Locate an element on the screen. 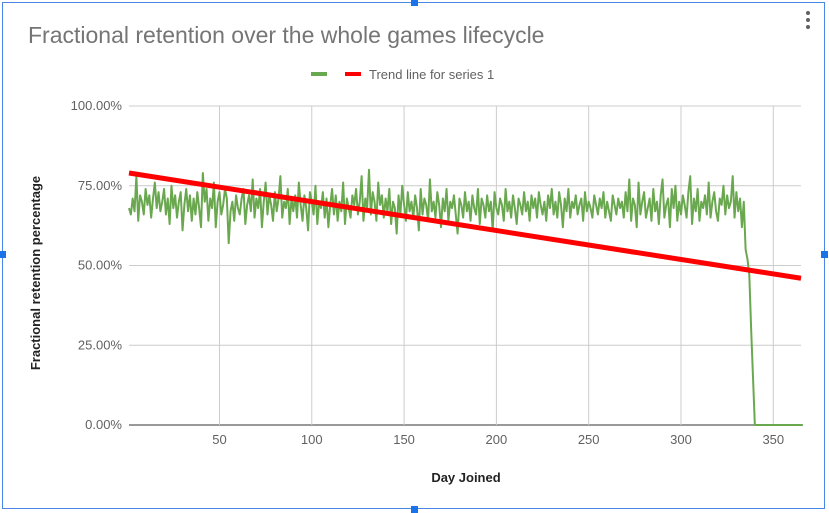 The height and width of the screenshot is (513, 829). x-tick-label: 200 is located at coordinates (497, 439).